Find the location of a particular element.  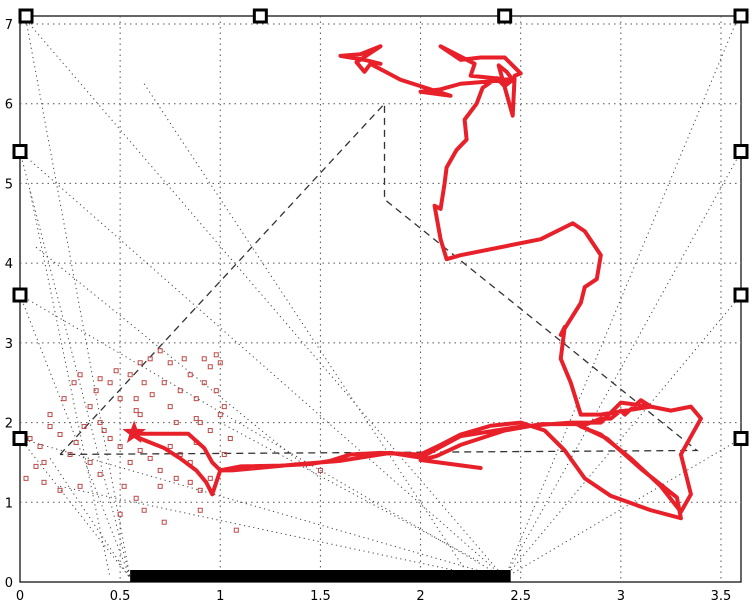

y-tick-label-7: 7 is located at coordinates (9, 25).